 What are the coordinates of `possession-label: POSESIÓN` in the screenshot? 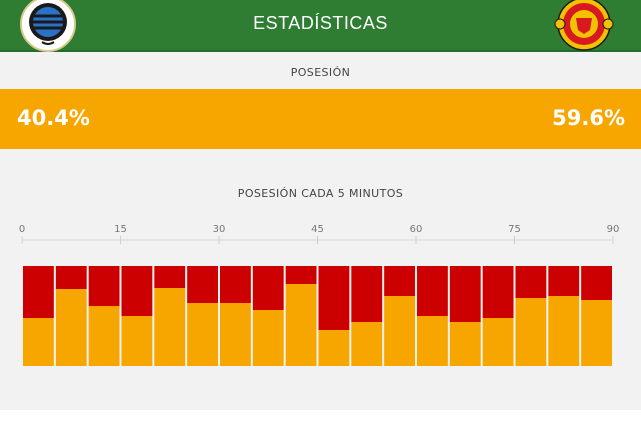 It's located at (320, 72).